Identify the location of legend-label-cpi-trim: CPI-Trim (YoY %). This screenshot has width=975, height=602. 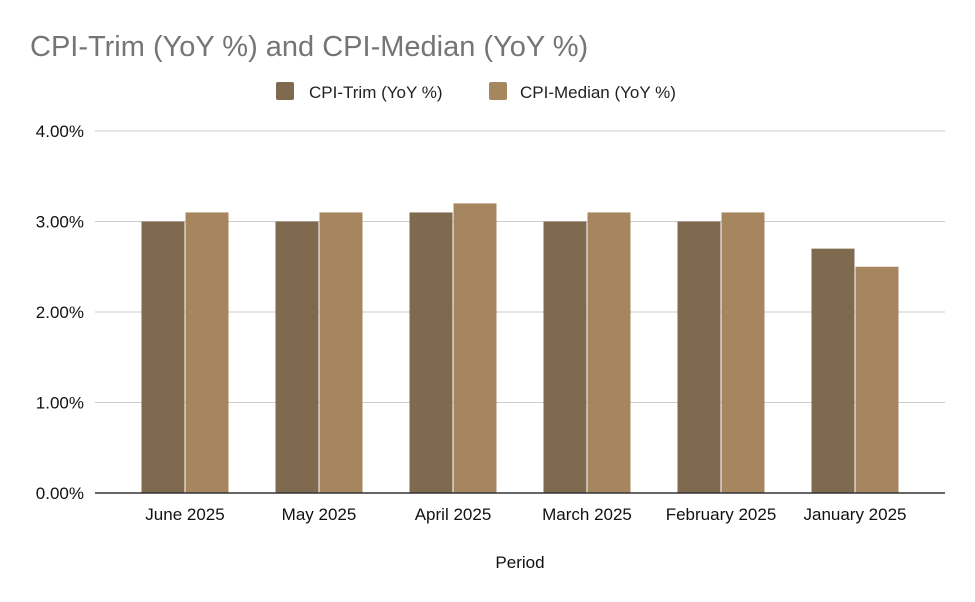
(376, 92).